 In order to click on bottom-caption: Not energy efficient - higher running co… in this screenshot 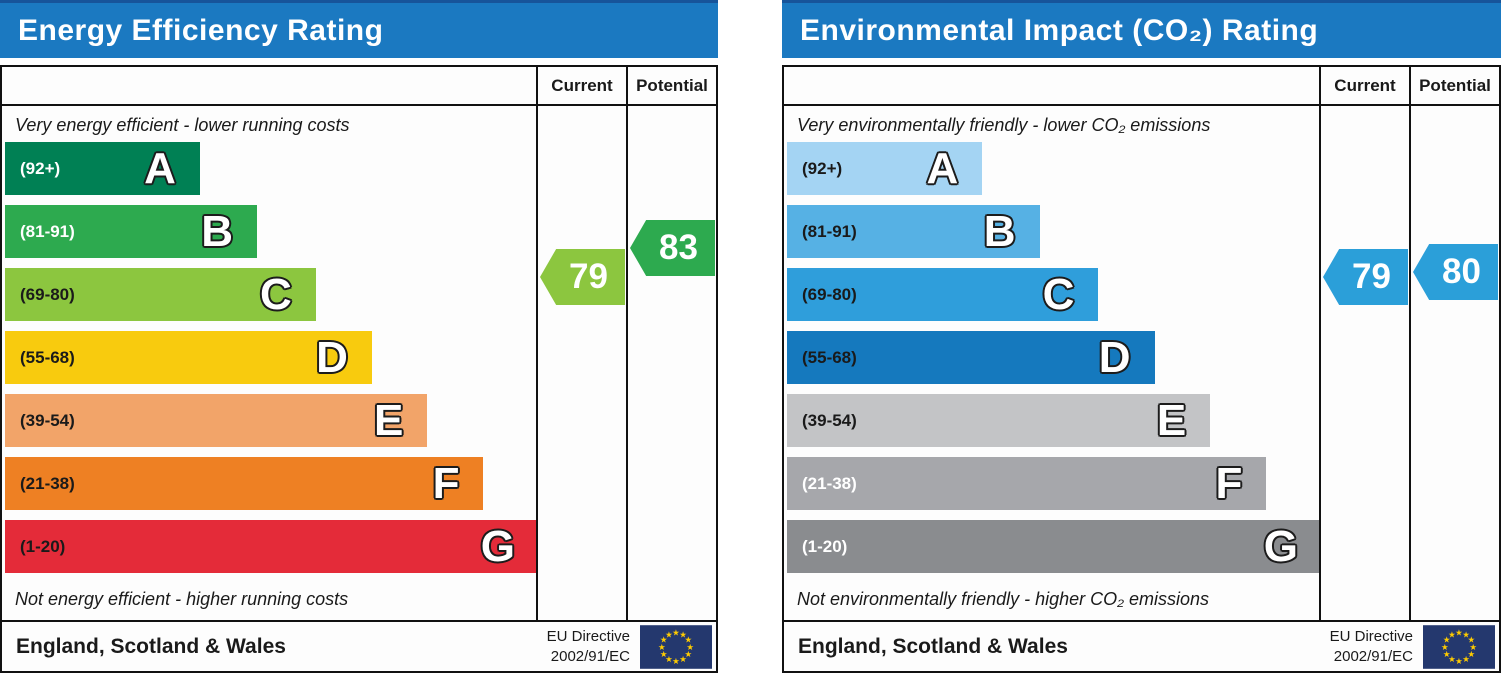, I will do `click(182, 599)`.